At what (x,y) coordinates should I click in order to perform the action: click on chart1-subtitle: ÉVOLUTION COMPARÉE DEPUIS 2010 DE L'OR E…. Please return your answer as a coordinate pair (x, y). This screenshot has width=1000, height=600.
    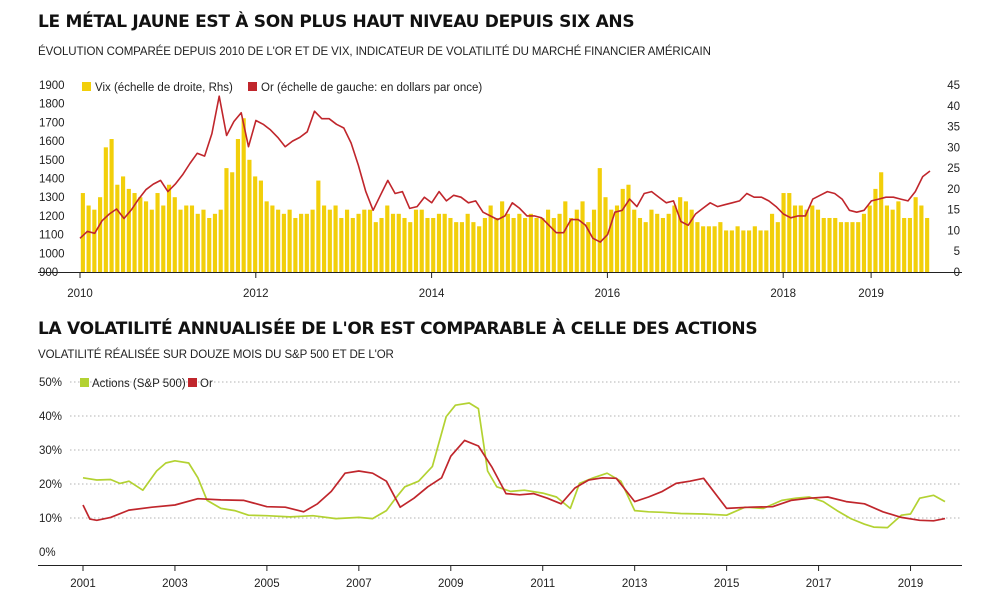
    Looking at the image, I should click on (374, 52).